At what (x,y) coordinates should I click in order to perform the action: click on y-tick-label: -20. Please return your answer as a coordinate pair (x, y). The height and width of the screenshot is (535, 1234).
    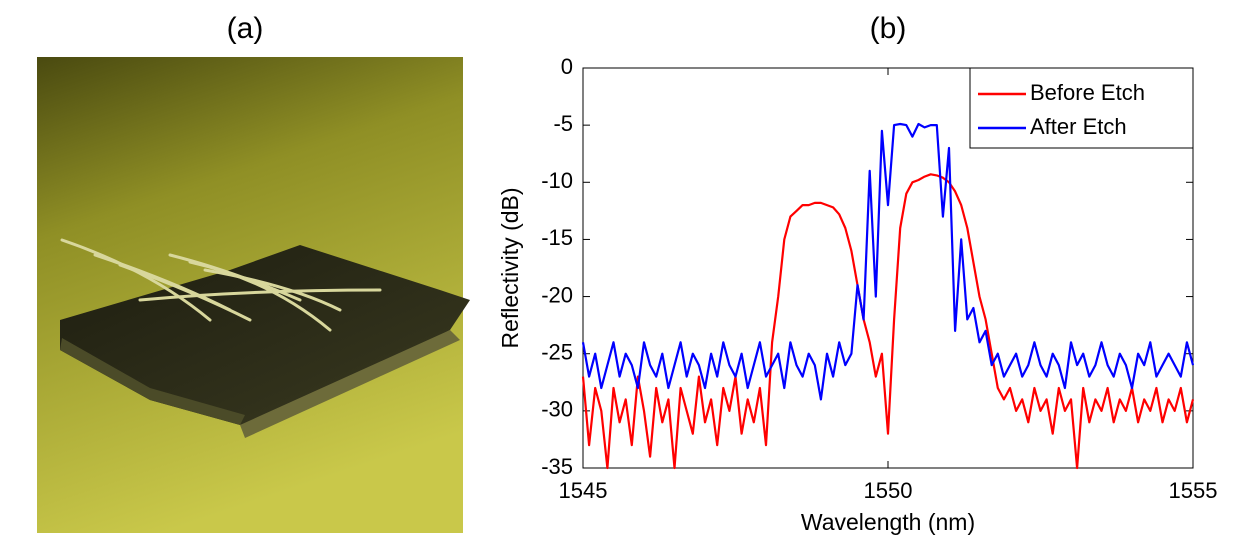
    Looking at the image, I should click on (557, 294).